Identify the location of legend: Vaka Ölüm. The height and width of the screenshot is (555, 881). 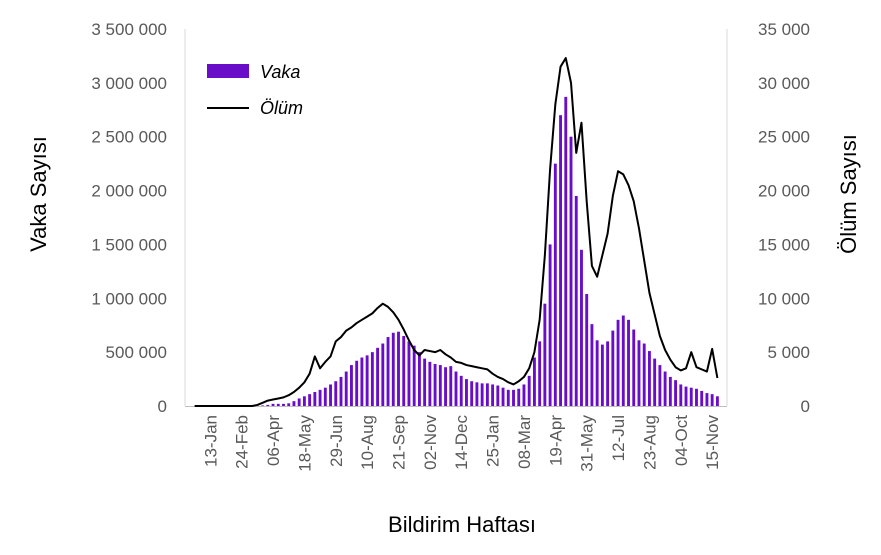
(255, 90).